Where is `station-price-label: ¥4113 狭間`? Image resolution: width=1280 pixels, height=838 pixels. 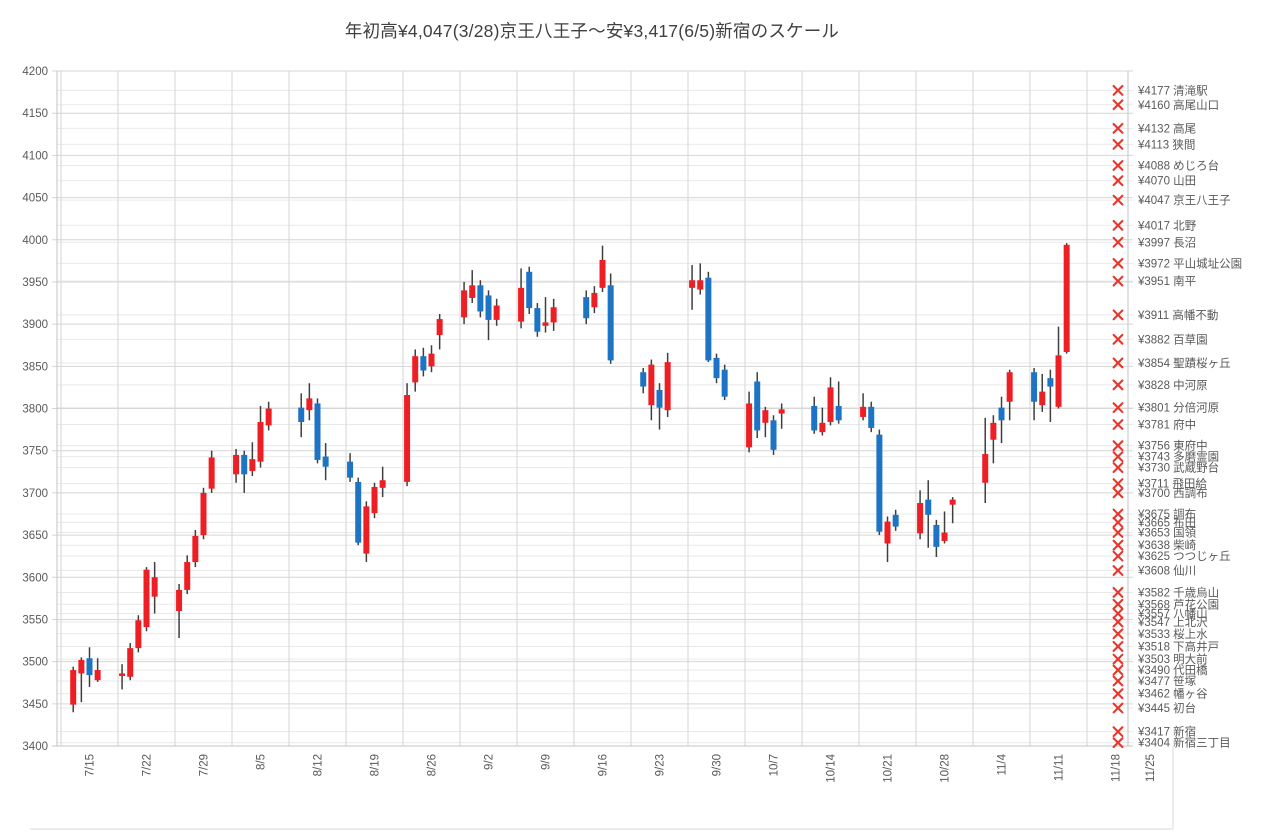 station-price-label: ¥4113 狭間 is located at coordinates (1166, 144).